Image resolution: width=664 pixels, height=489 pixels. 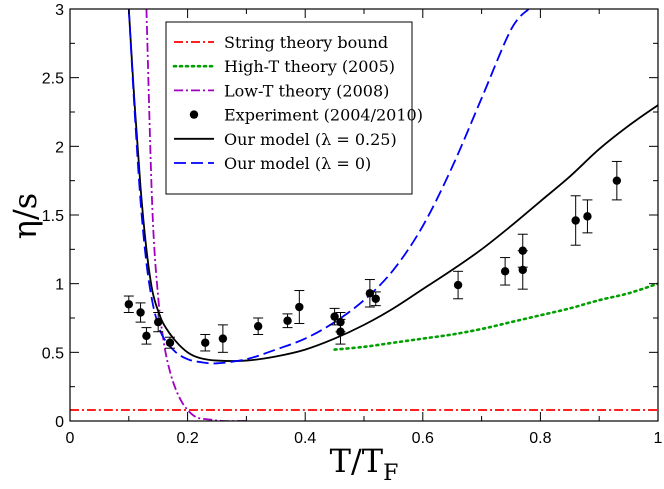 What do you see at coordinates (323, 115) in the screenshot?
I see `legend-label-3: Experiment (2004/2010)` at bounding box center [323, 115].